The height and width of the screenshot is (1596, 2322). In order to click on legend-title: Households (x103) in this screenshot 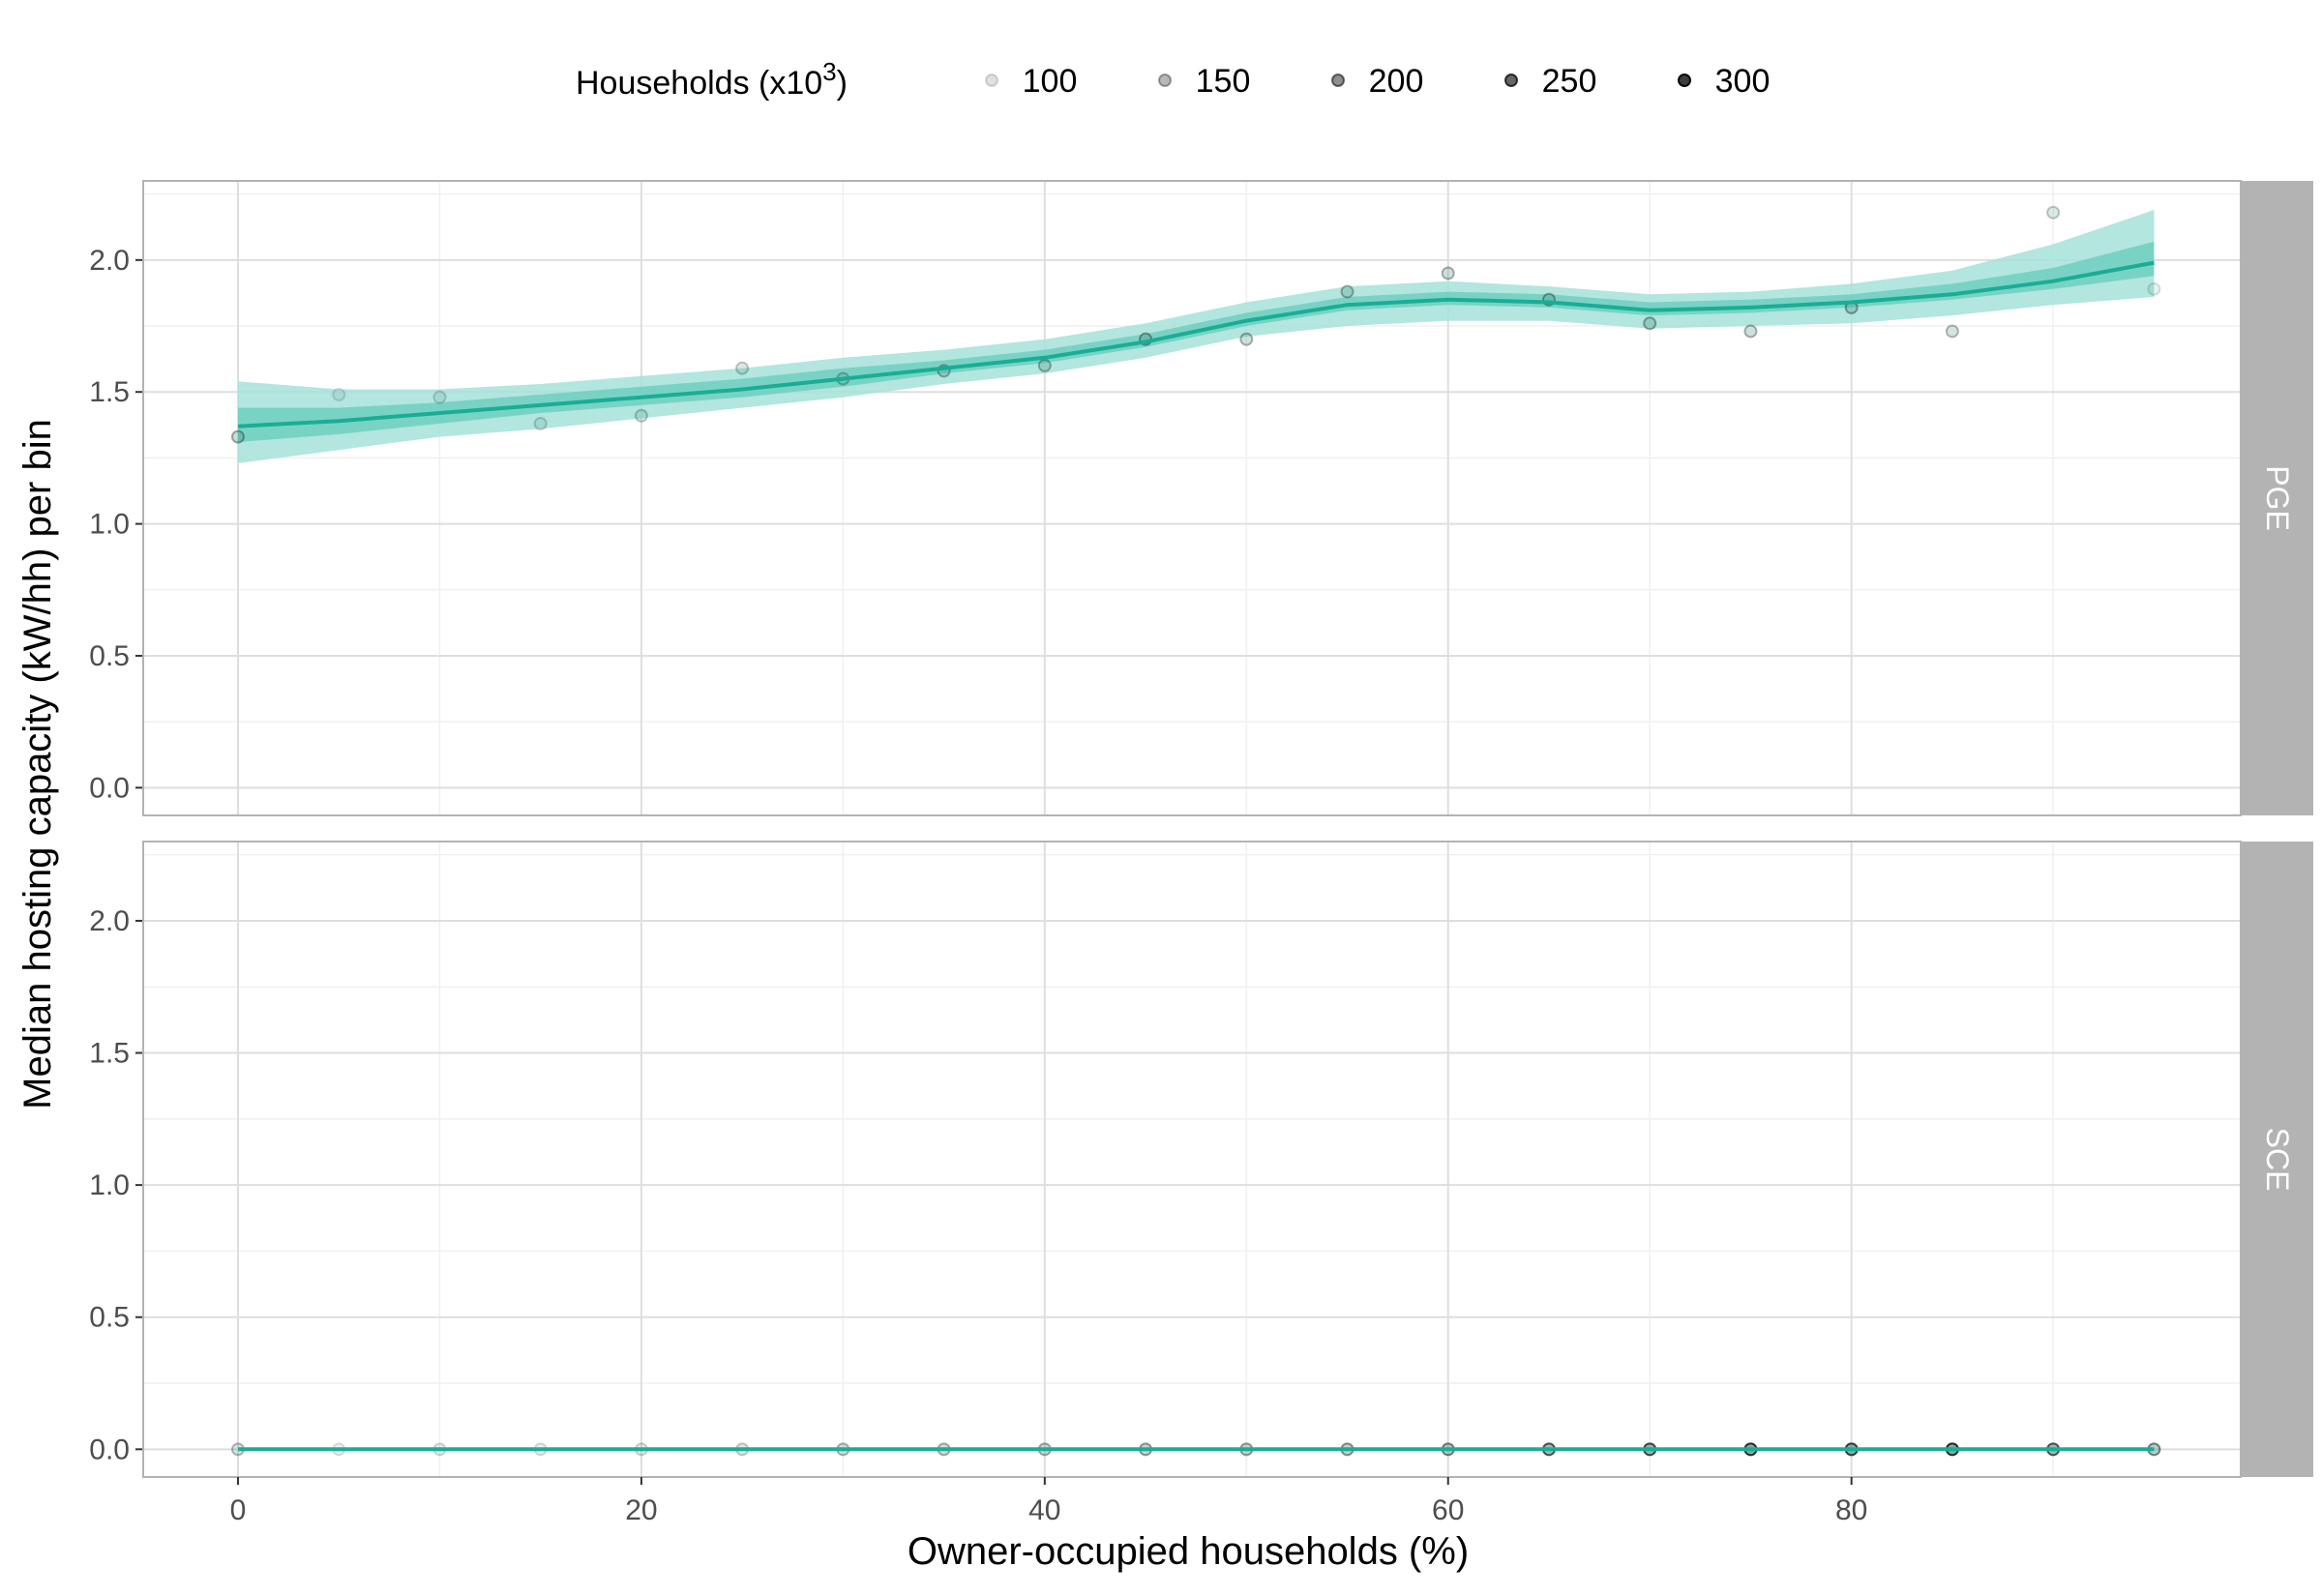, I will do `click(712, 79)`.